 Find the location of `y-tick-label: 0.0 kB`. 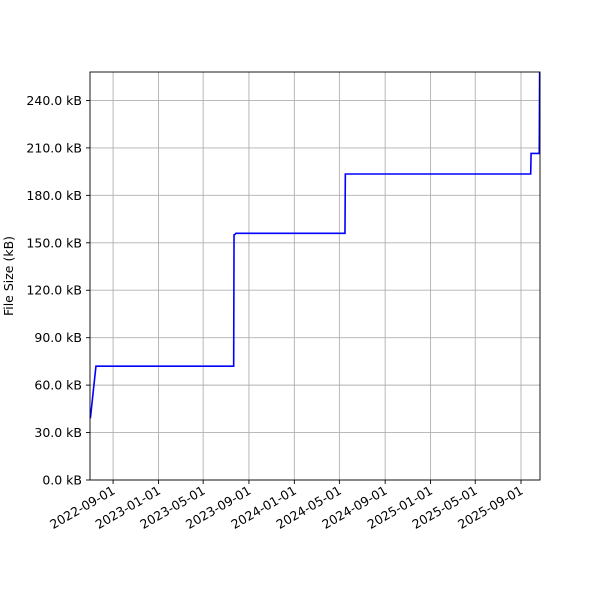

y-tick-label: 0.0 kB is located at coordinates (62, 480).